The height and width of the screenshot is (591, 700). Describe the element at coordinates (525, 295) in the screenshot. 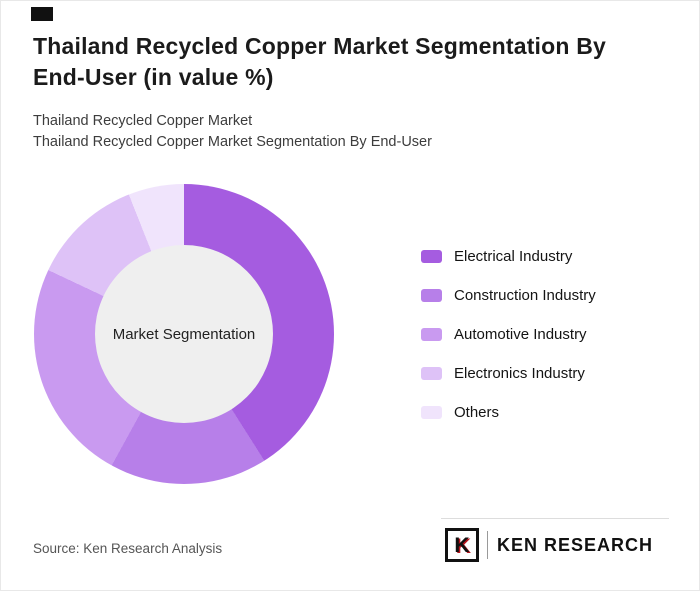

I see `legend-label: Construction Industry` at that location.